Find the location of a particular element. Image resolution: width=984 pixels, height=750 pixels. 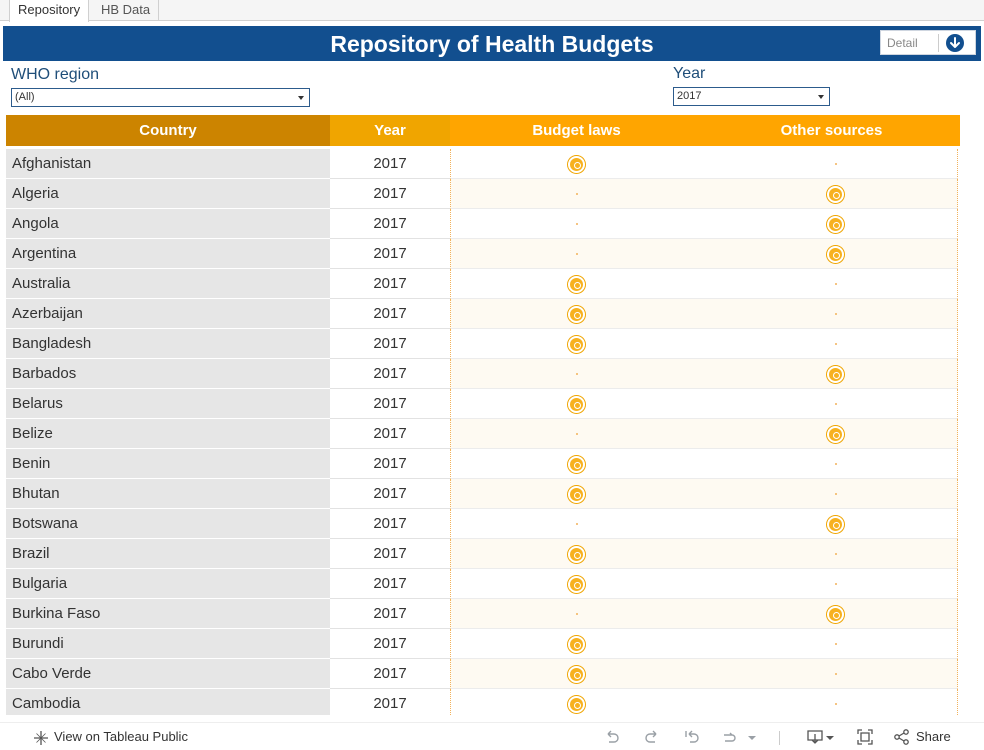

table-row: Algeria 2017 is located at coordinates (482, 194).